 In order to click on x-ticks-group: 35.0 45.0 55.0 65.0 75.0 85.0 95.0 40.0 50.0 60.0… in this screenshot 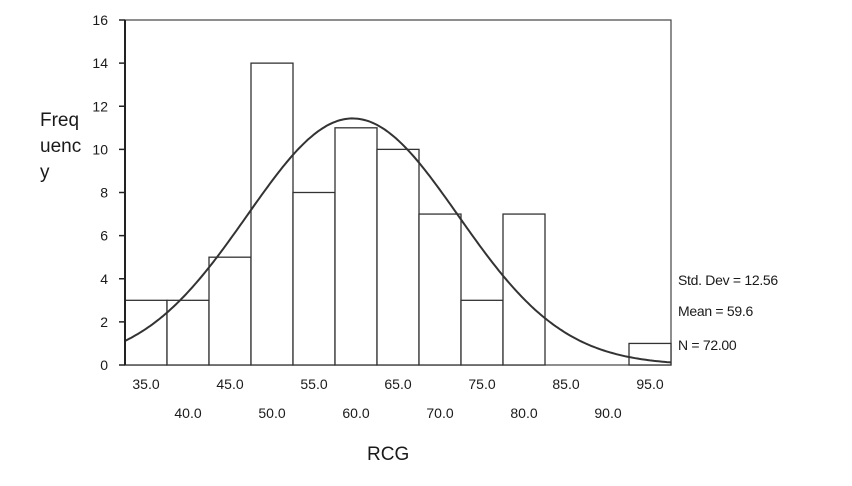, I will do `click(397, 398)`.